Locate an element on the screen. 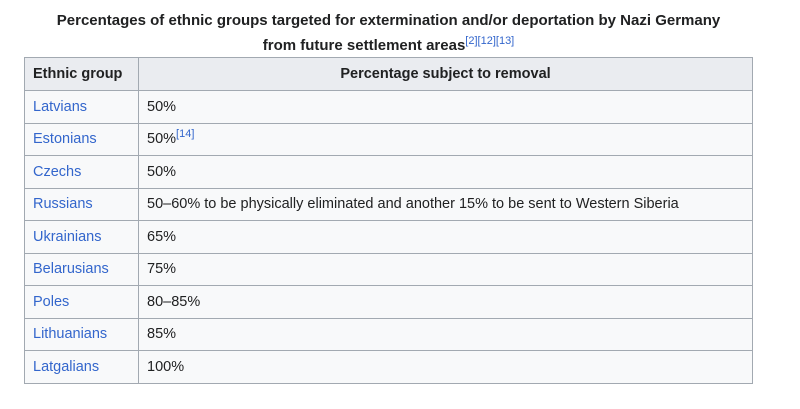 The image size is (800, 409). ethnic-group-link: Russians is located at coordinates (63, 204).